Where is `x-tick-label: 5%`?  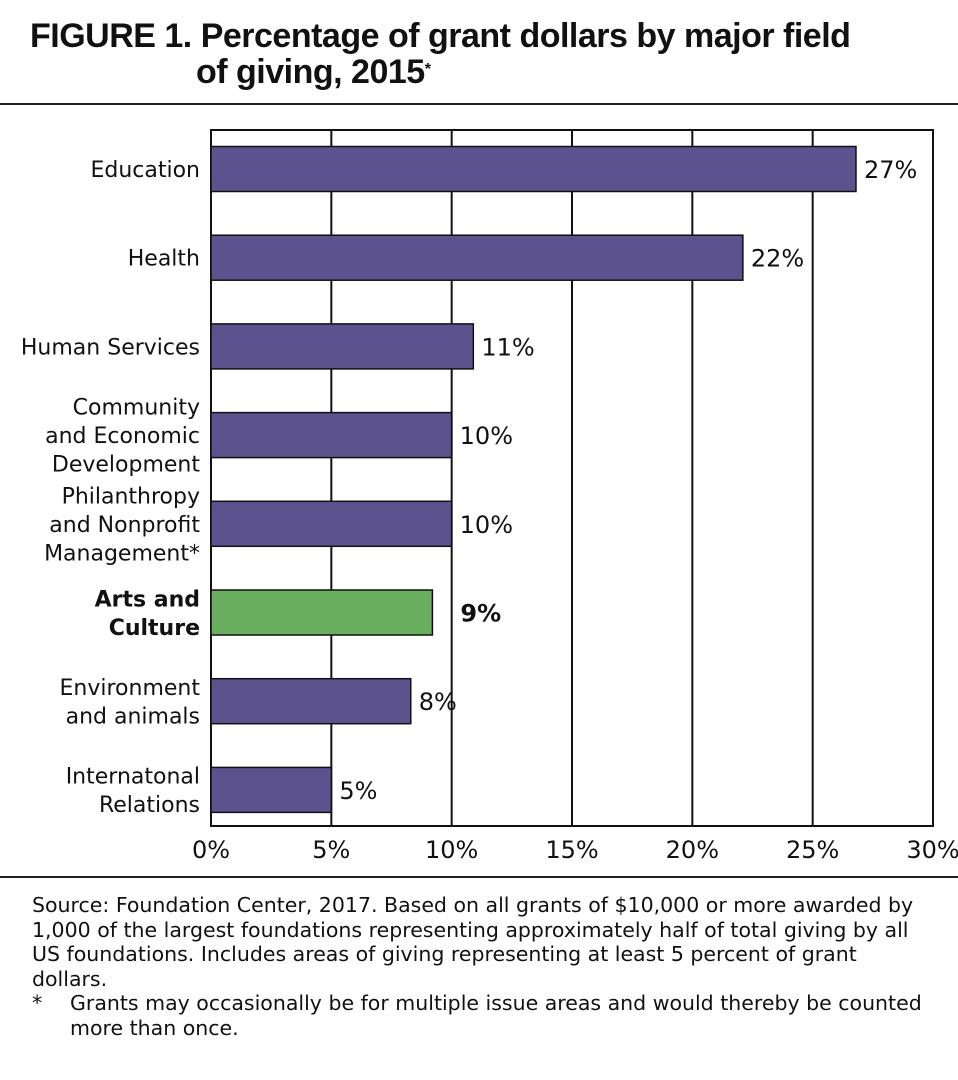 x-tick-label: 5% is located at coordinates (331, 850).